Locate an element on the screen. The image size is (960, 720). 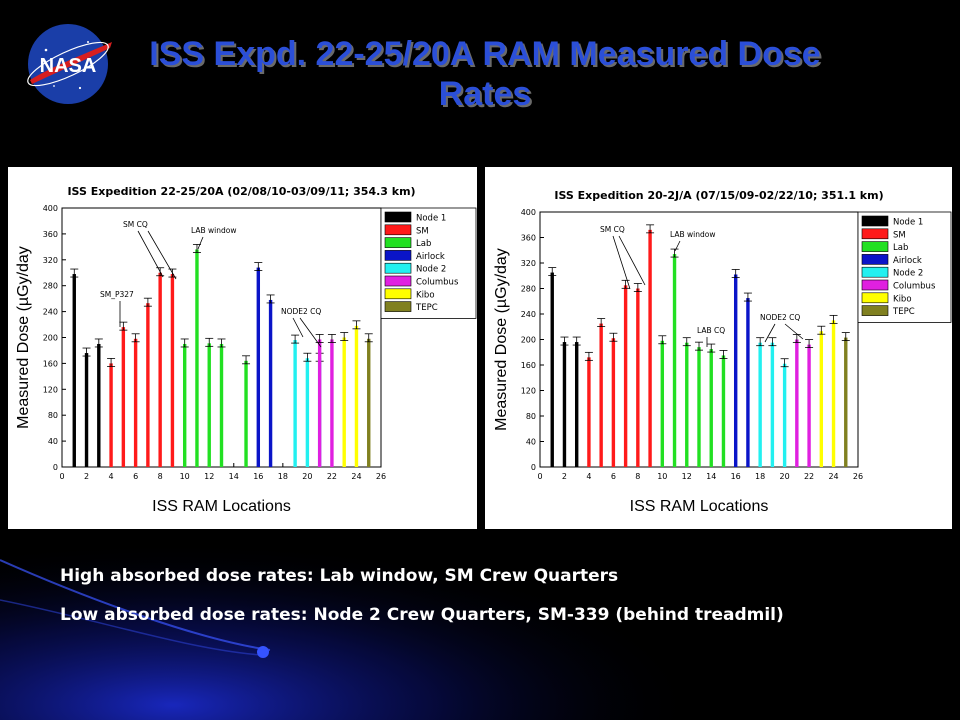
legend-label: Airlock is located at coordinates (430, 257).